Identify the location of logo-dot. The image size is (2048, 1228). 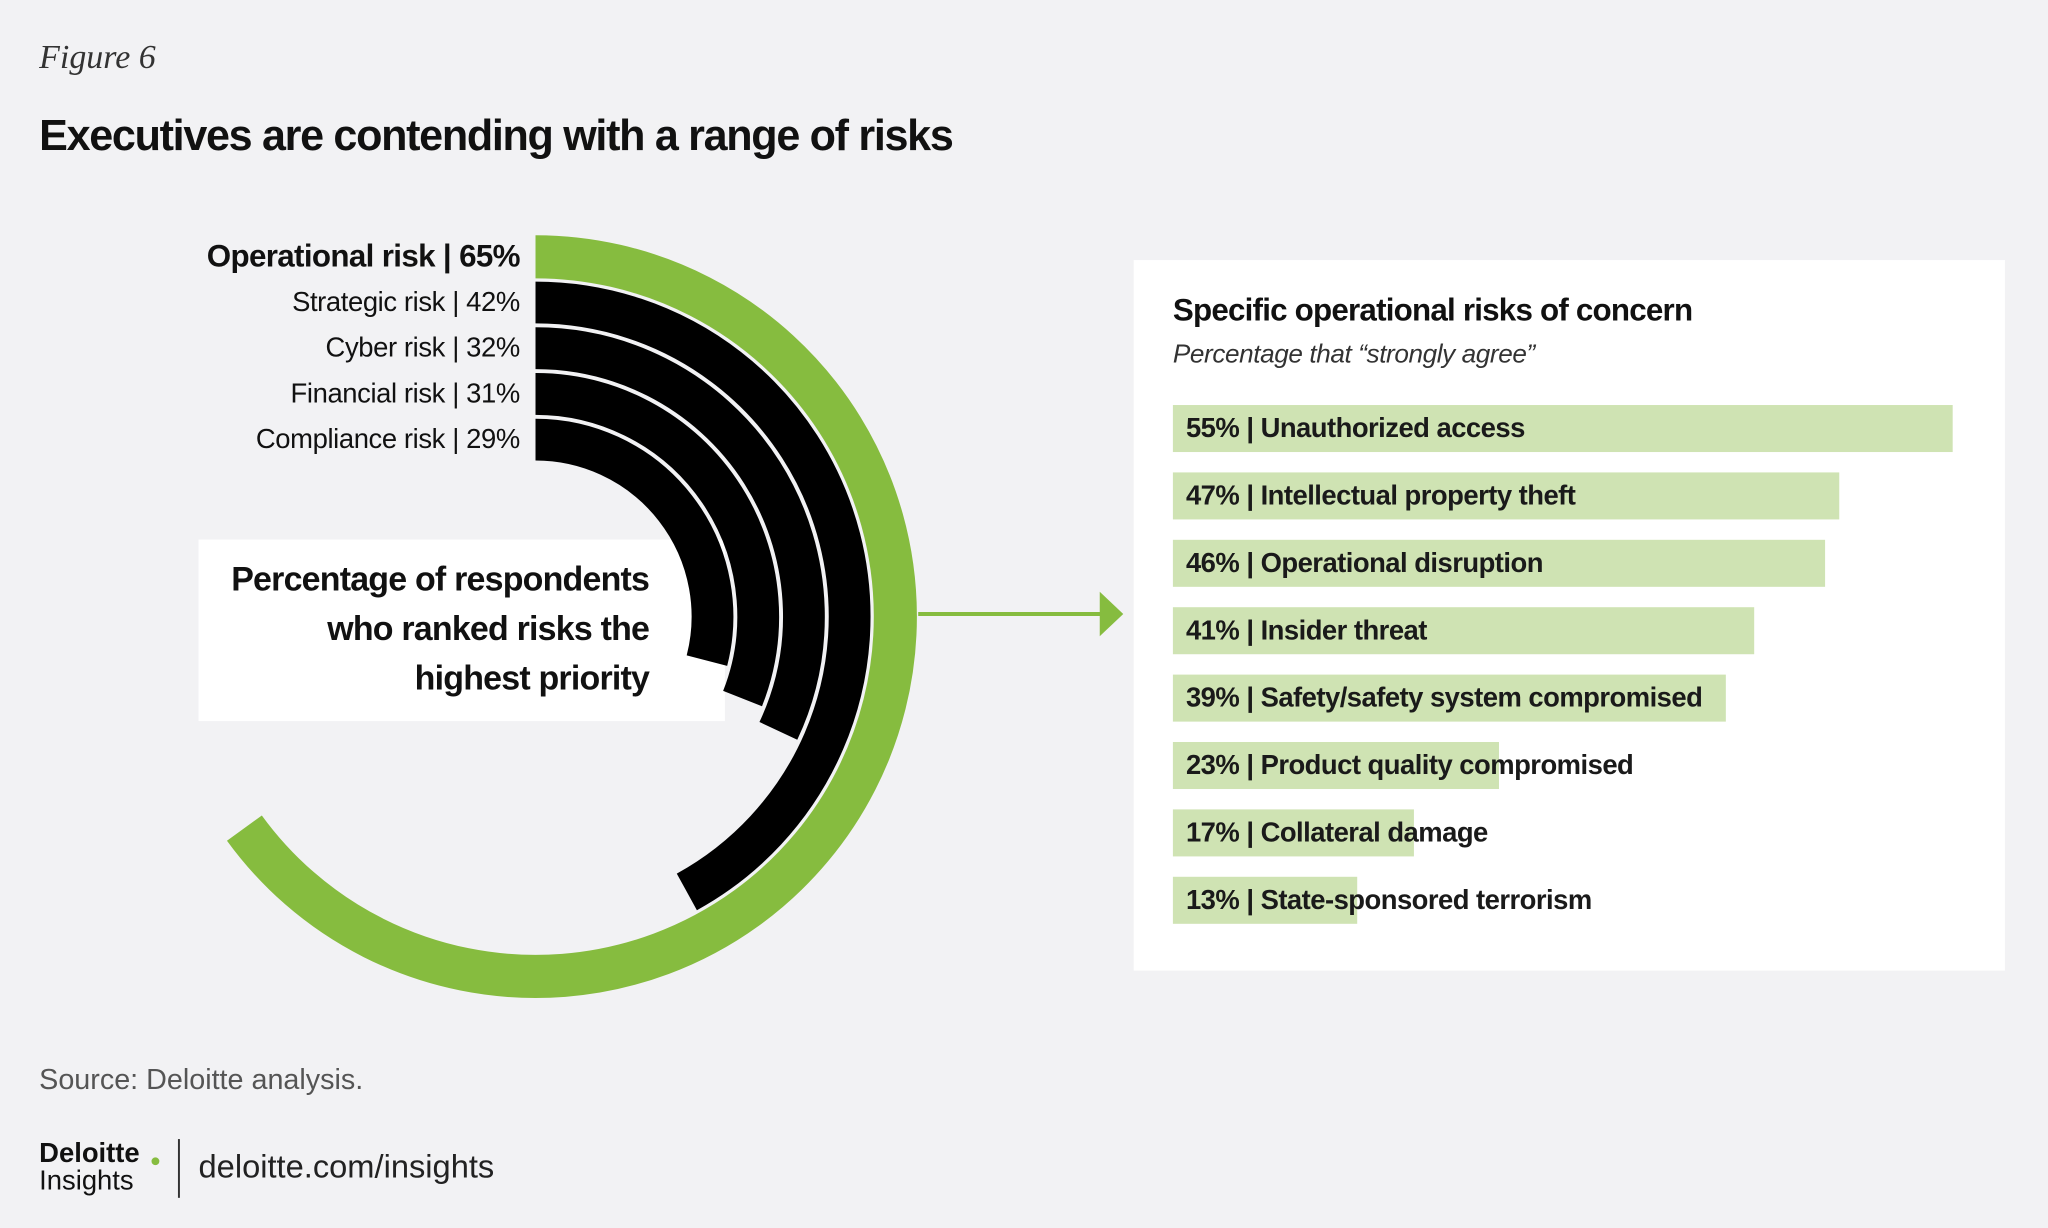
(155, 1161).